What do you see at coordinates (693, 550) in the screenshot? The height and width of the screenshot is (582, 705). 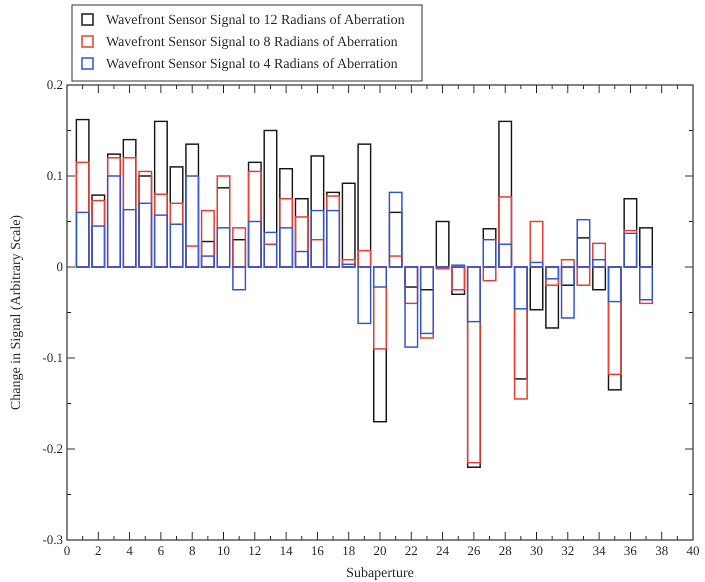 I see `x-tick-label: 40` at bounding box center [693, 550].